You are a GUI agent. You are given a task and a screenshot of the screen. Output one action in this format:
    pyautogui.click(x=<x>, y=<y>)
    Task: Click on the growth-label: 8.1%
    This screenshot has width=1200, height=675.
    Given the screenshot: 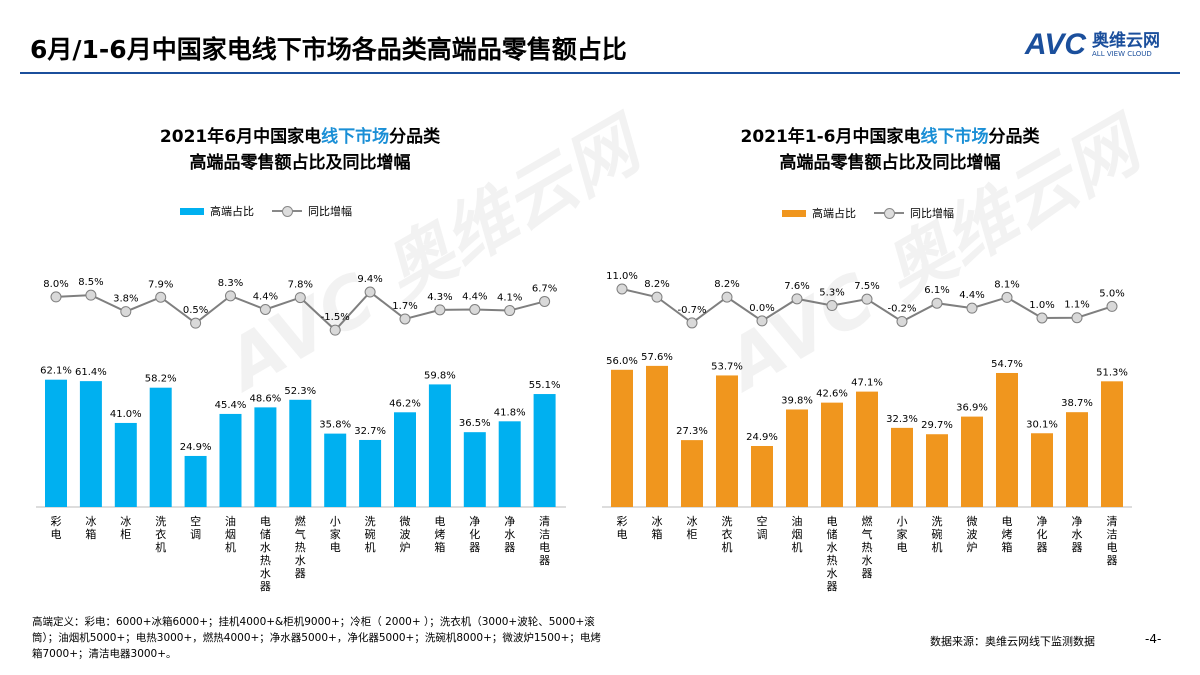 What is the action you would take?
    pyautogui.click(x=1006, y=284)
    